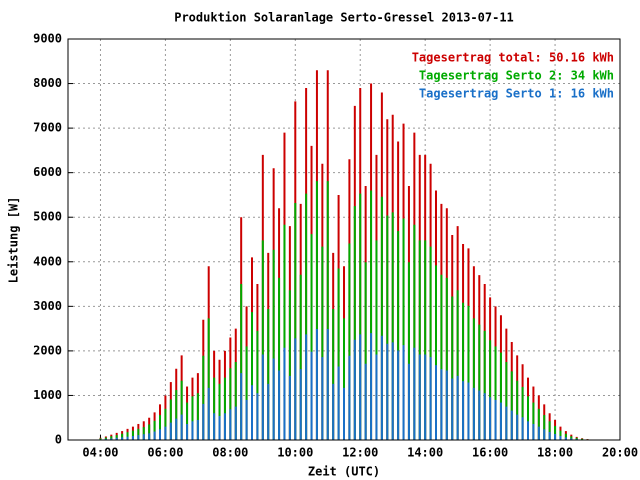 Image resolution: width=640 pixels, height=480 pixels. Describe the element at coordinates (230, 453) in the screenshot. I see `x-tick-label: 08:00` at that location.